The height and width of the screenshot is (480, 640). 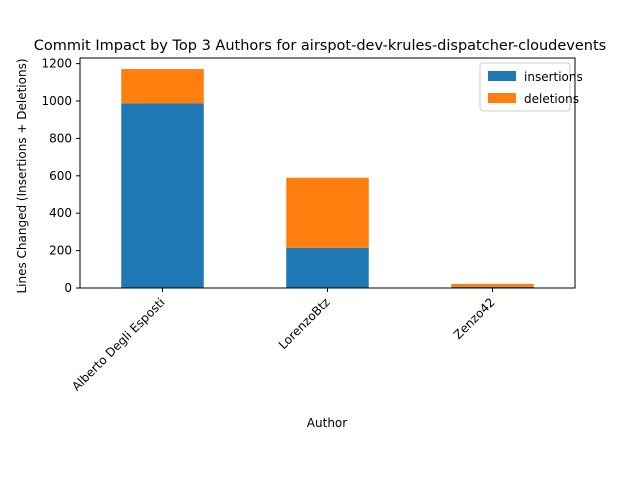 What do you see at coordinates (502, 98) in the screenshot?
I see `legend-swatch-deletions` at bounding box center [502, 98].